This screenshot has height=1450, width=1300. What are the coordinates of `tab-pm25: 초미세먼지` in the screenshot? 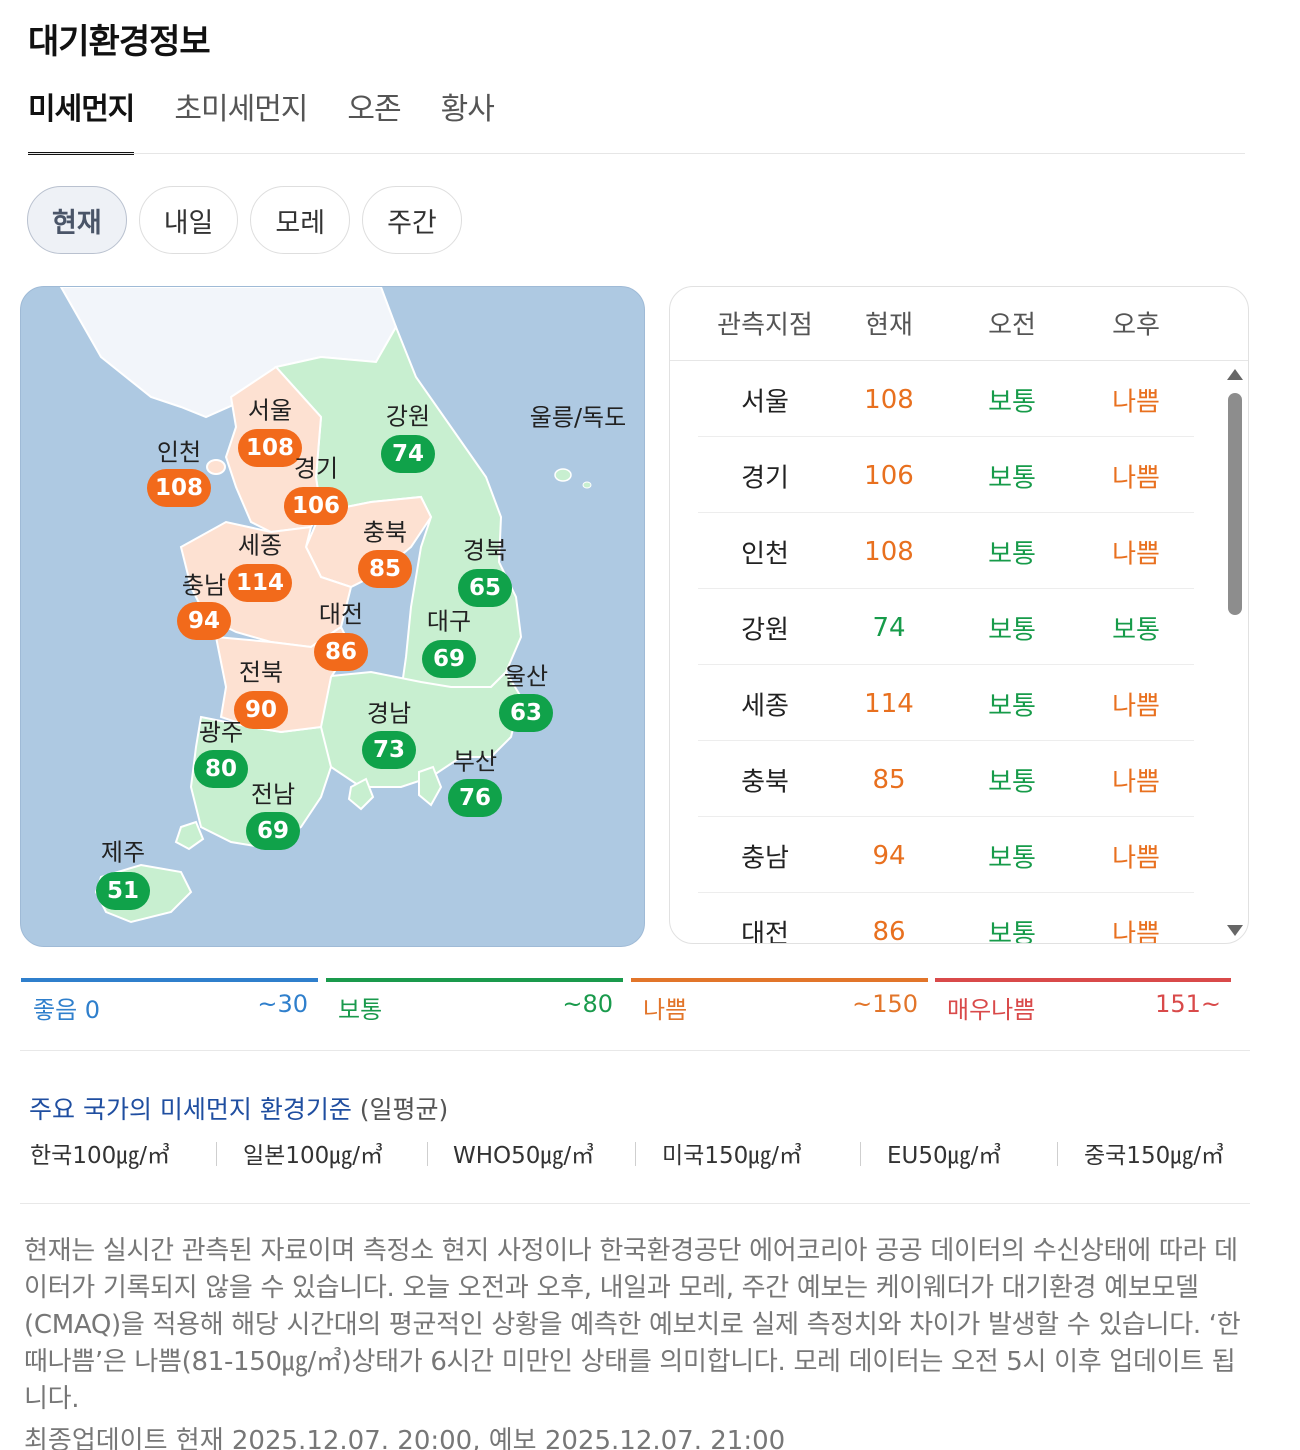 It's located at (241, 109).